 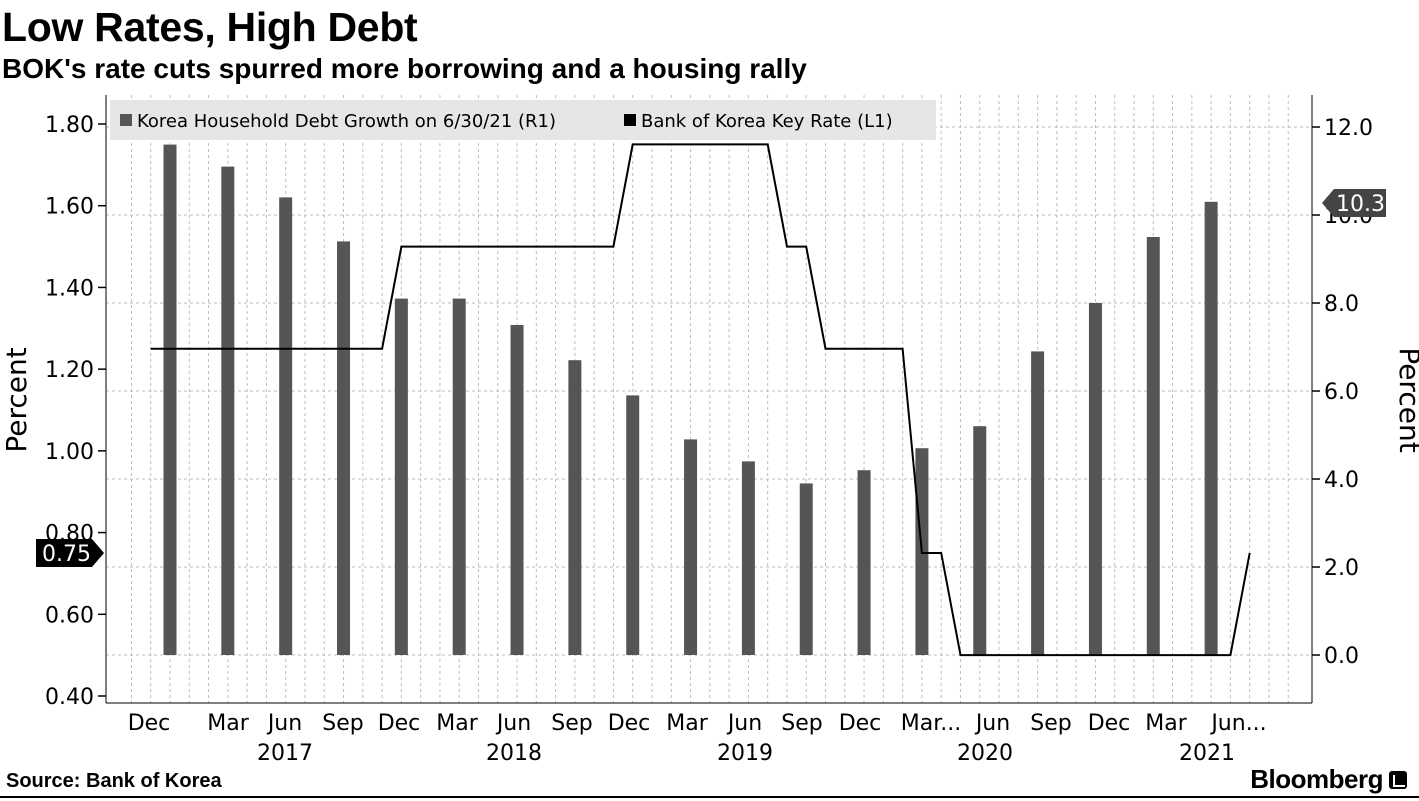 I want to click on chart-title: Low Rates, High Debt, so click(x=210, y=27).